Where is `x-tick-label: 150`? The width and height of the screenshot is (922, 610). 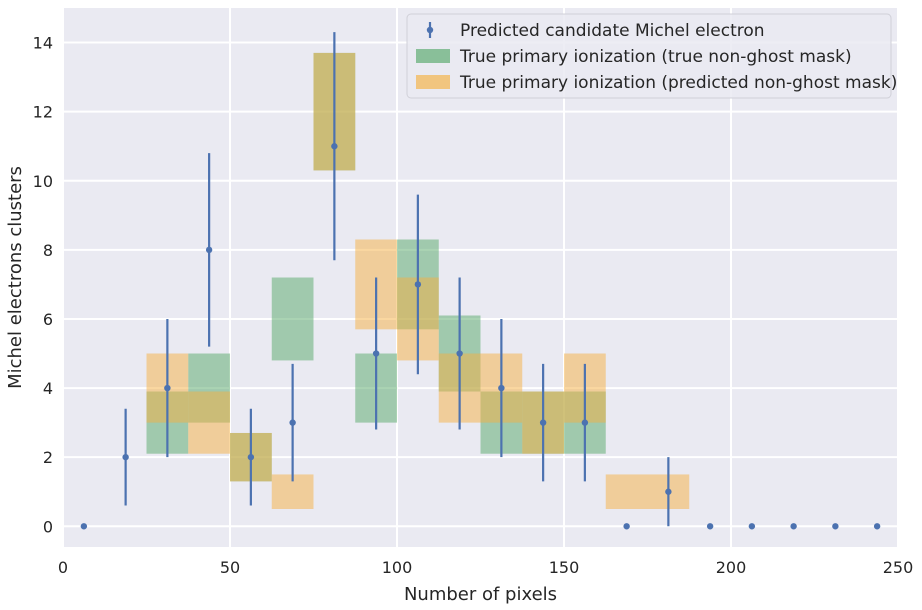 x-tick-label: 150 is located at coordinates (564, 567).